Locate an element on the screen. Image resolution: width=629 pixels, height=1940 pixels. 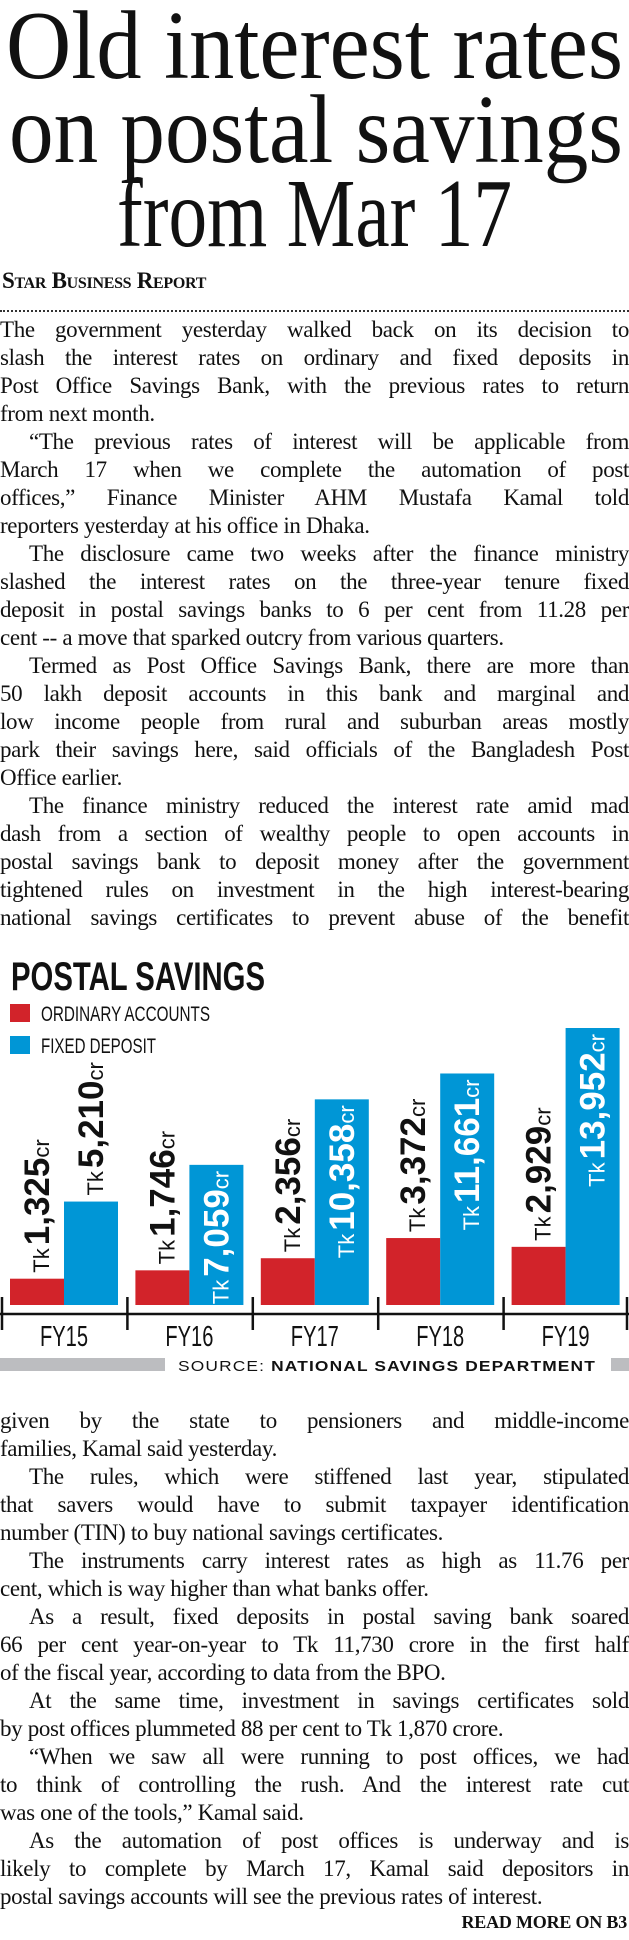
x-axis-label: FY15 is located at coordinates (64, 1337).